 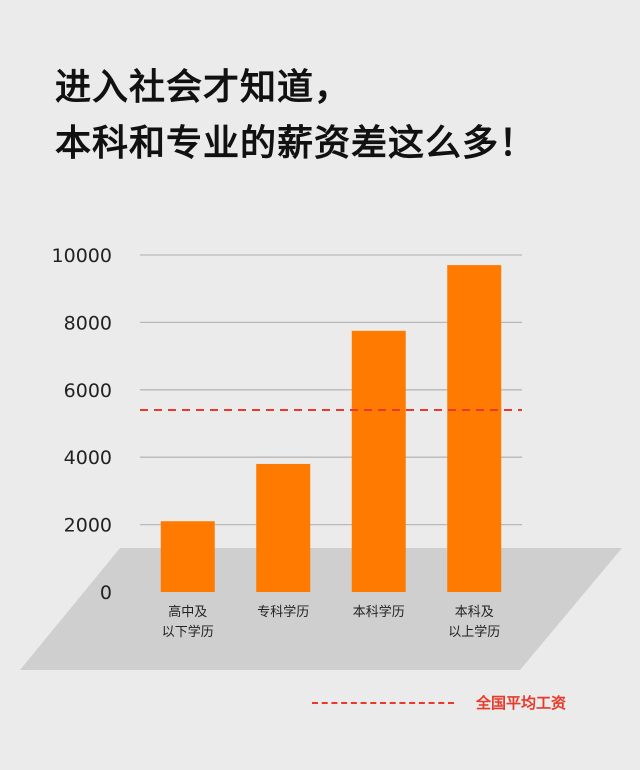 What do you see at coordinates (296, 143) in the screenshot?
I see `title-line-2: 本科和专业的薪资差这么多！` at bounding box center [296, 143].